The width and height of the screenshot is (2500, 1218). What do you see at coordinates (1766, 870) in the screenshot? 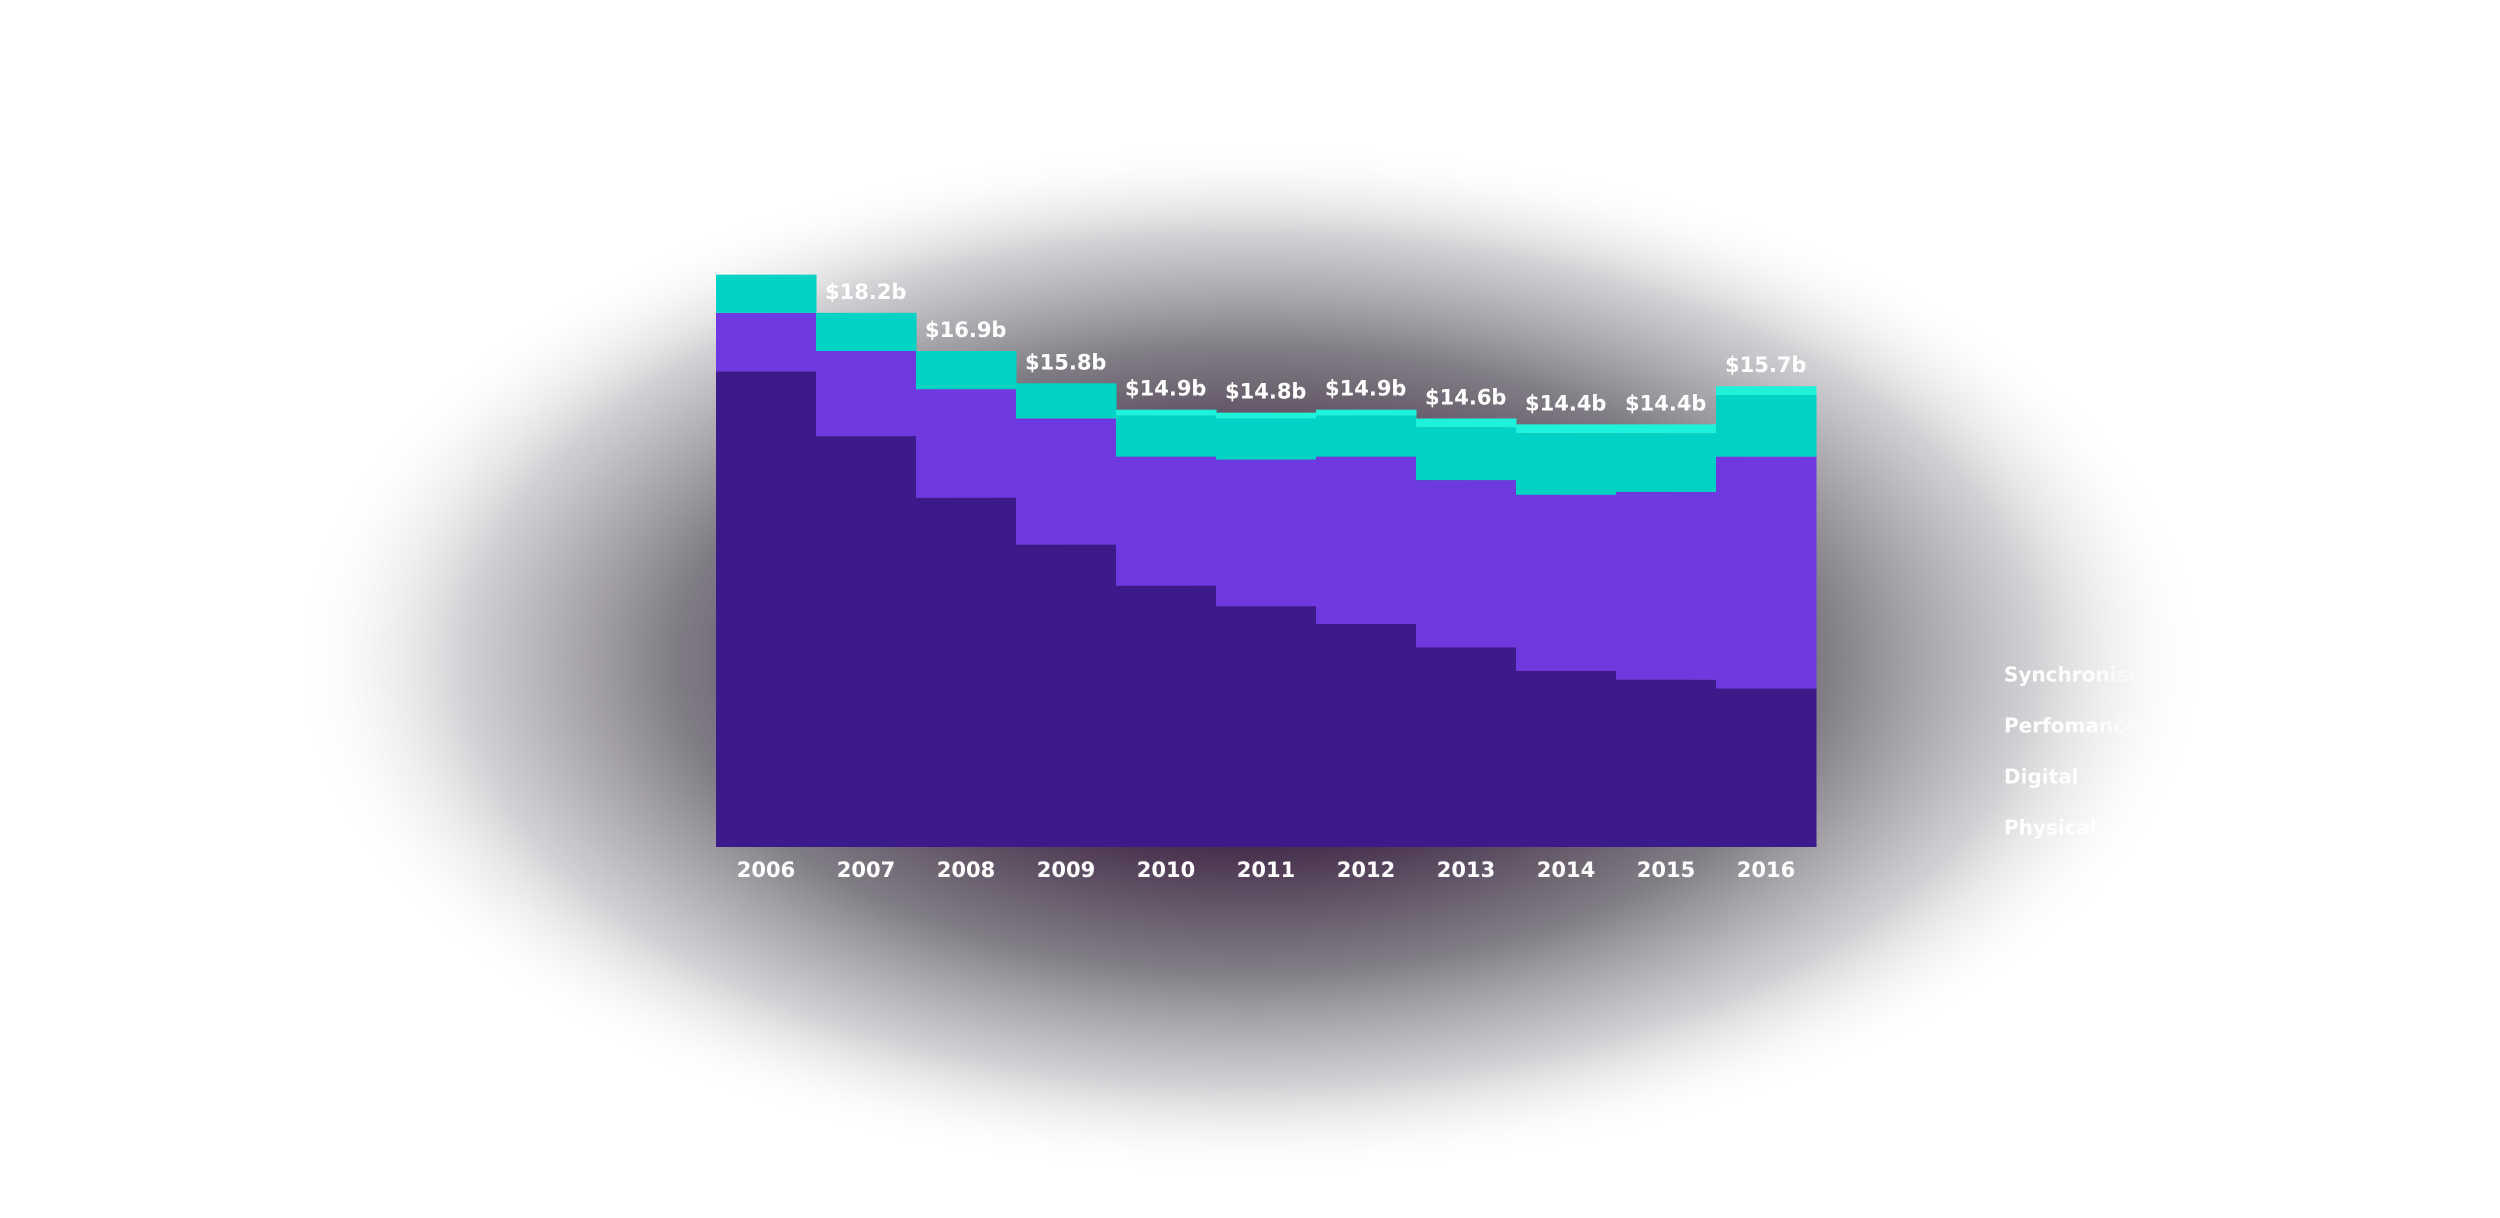
I see `x-tick-label: 2016` at bounding box center [1766, 870].